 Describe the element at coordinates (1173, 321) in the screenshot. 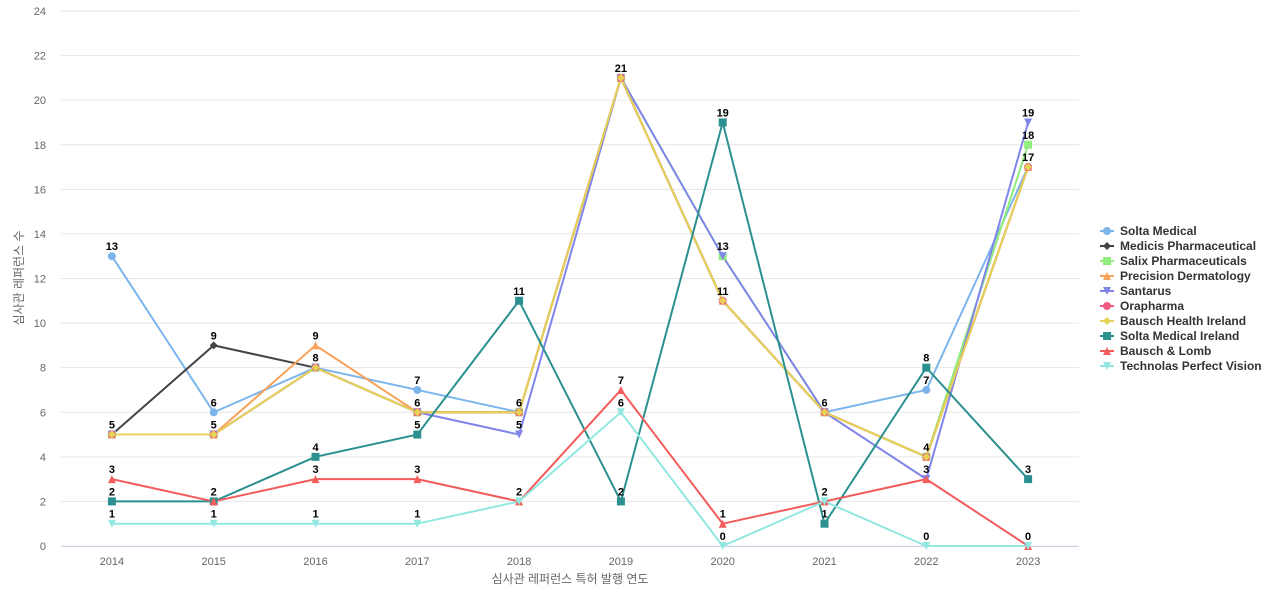

I see `legend-item-bausch-health-ireland: Bausch Health Ireland` at that location.